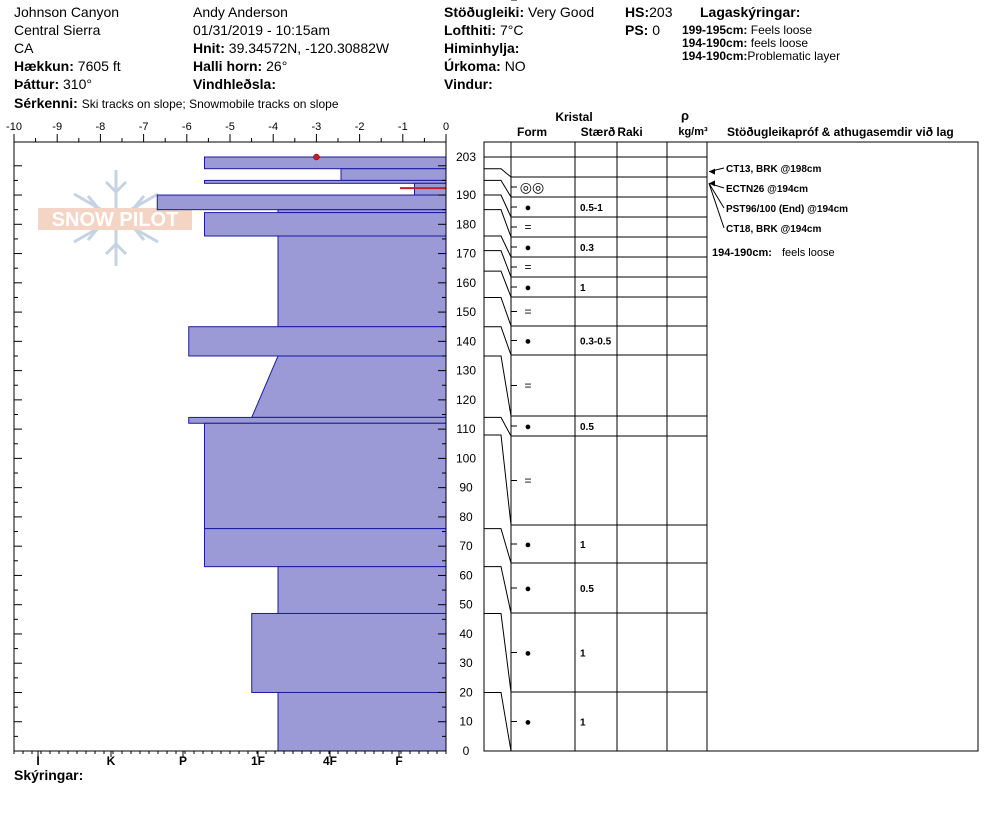 This screenshot has height=840, width=994. What do you see at coordinates (532, 187) in the screenshot?
I see `crystal-form-symbol: ◎◎` at bounding box center [532, 187].